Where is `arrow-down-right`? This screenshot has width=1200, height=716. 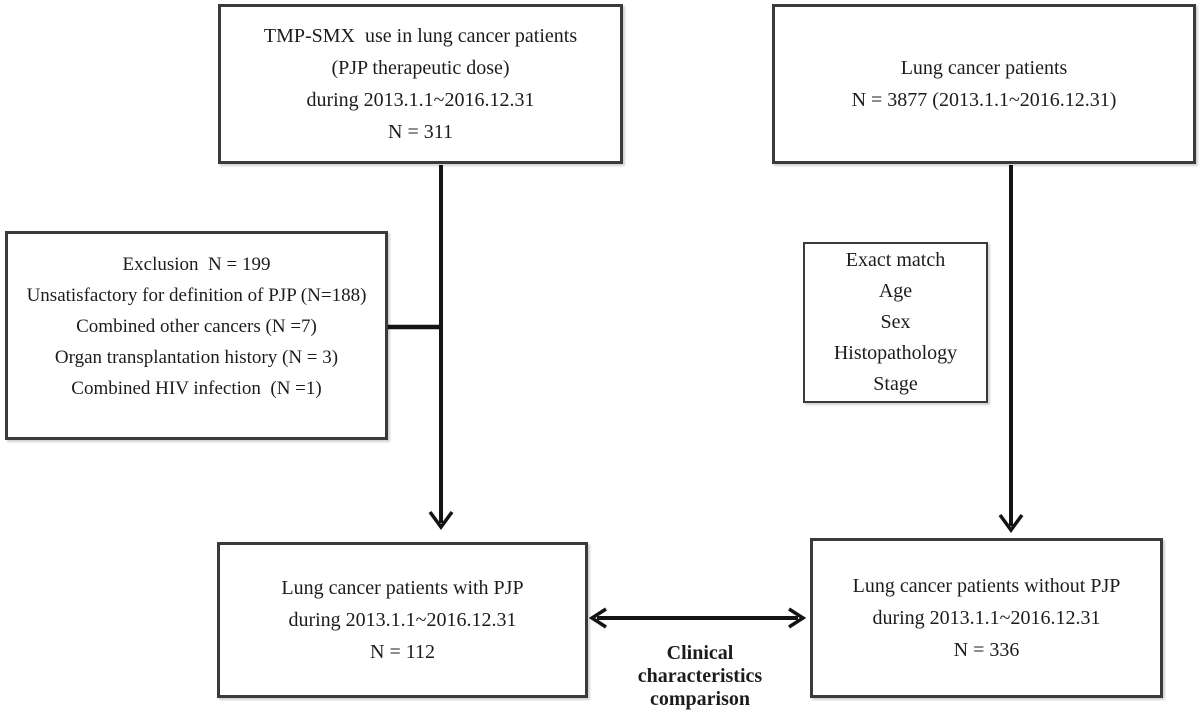 arrow-down-right is located at coordinates (1011, 349).